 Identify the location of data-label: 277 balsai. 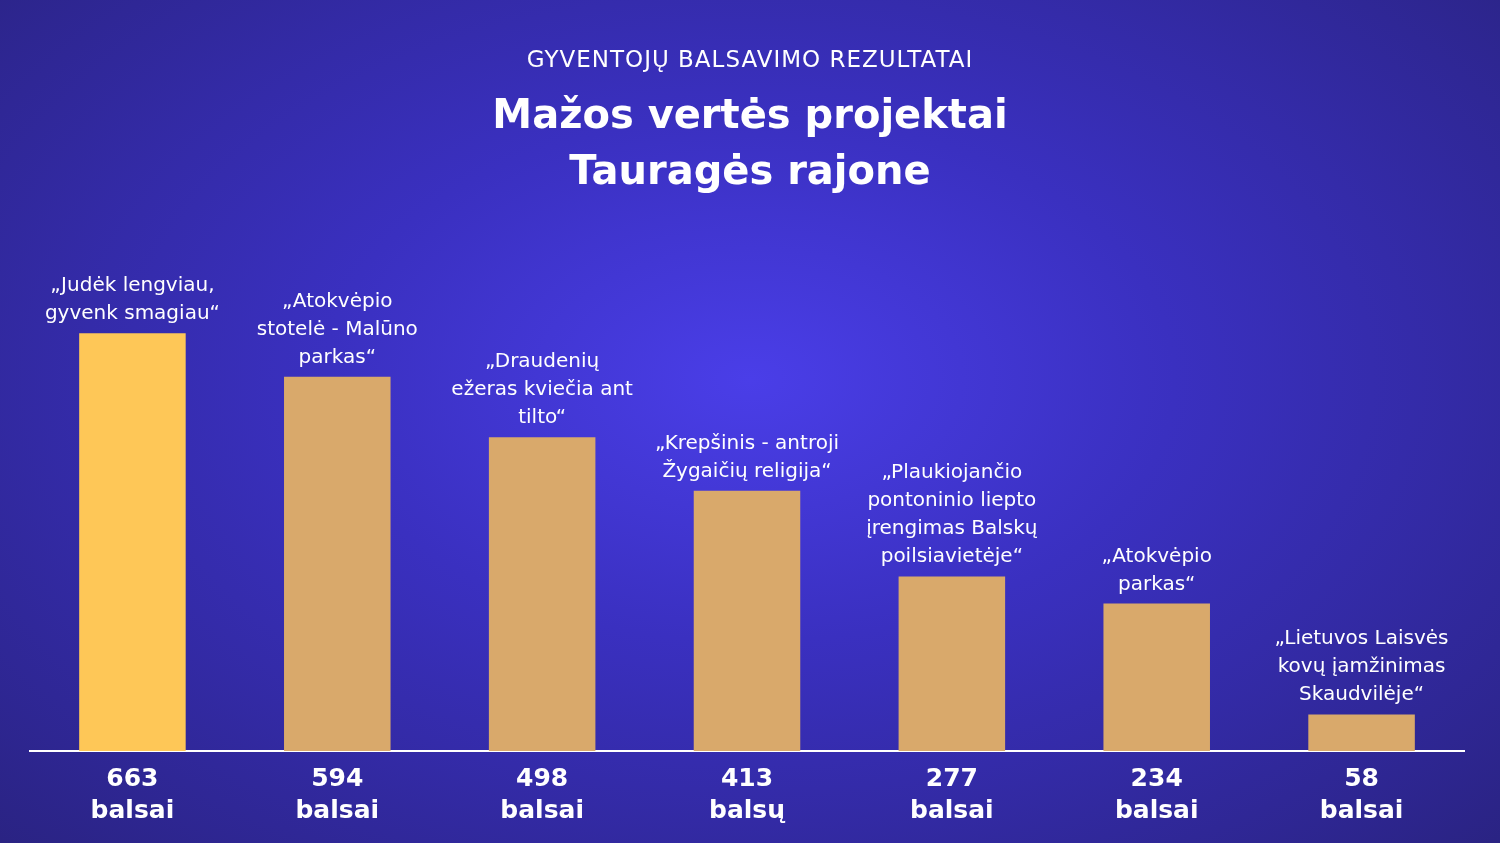
(952, 793).